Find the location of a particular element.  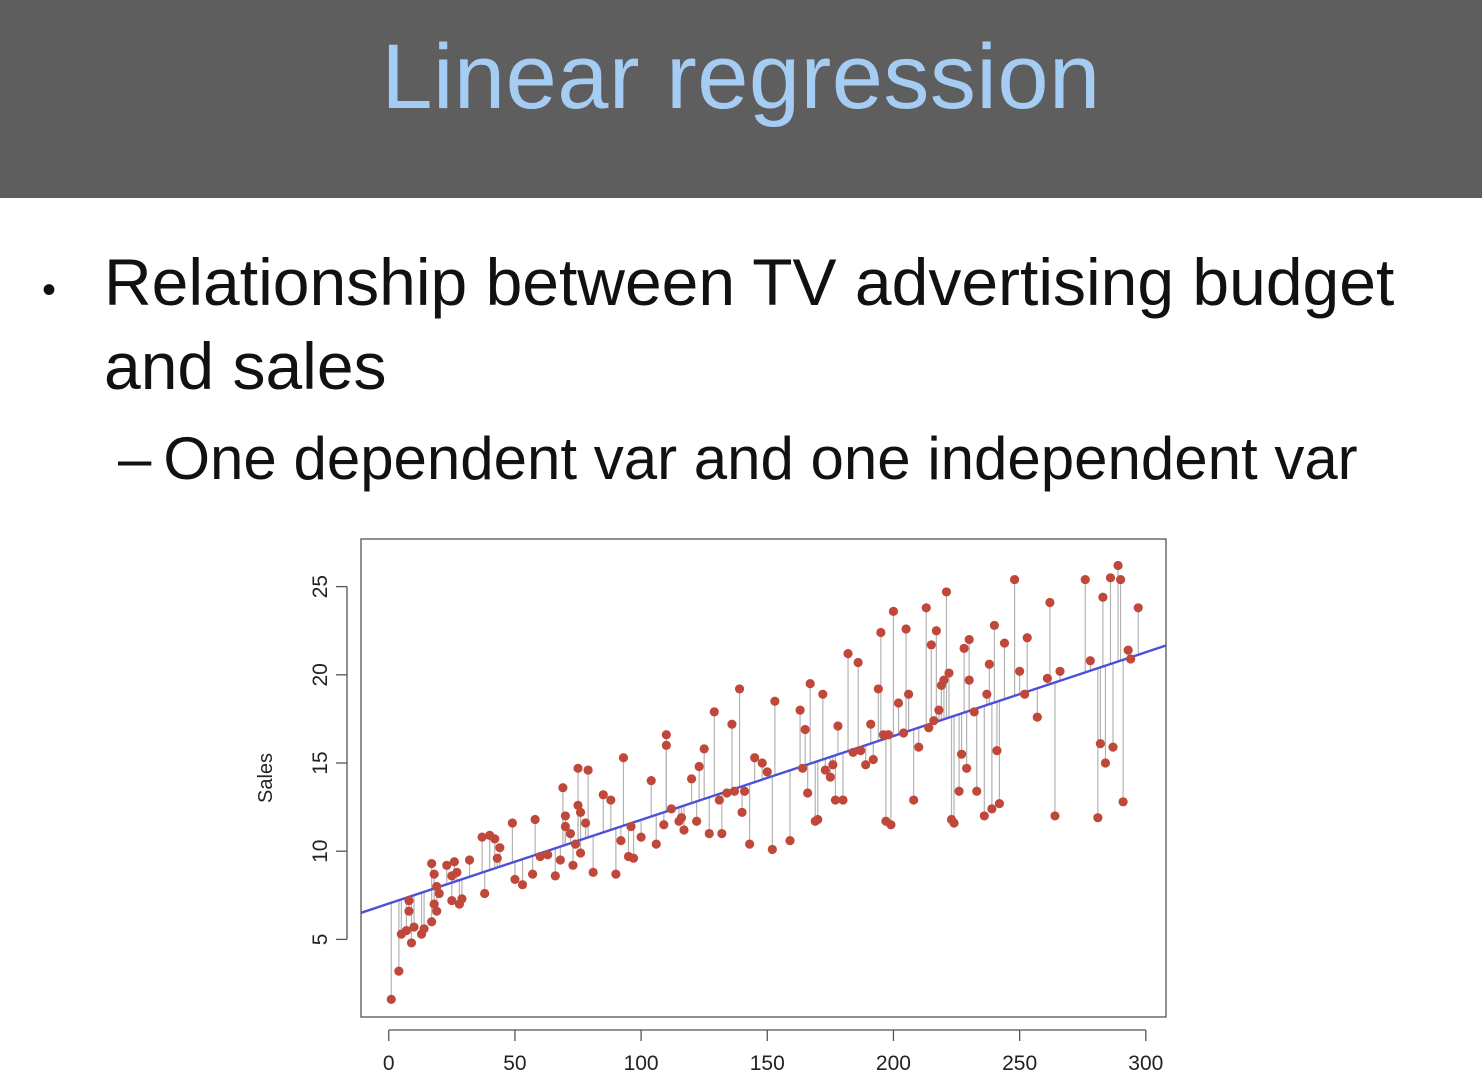

y-tick-label: 5 is located at coordinates (320, 940).